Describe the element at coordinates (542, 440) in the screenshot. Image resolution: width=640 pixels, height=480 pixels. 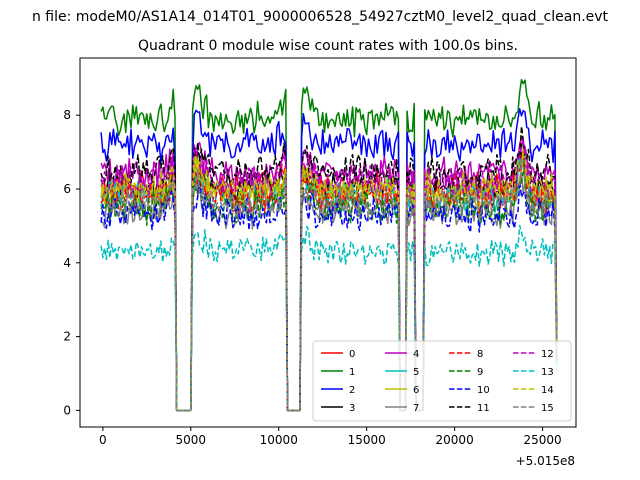
I see `x-tick-label: 25000` at that location.